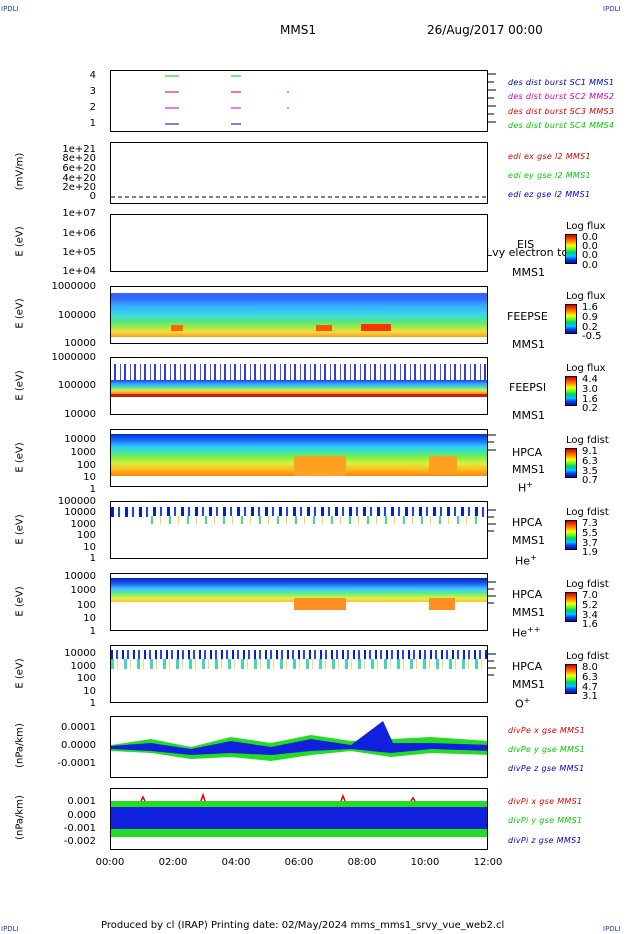 The height and width of the screenshot is (934, 630). Describe the element at coordinates (299, 197) in the screenshot. I see `edi-svg` at that location.